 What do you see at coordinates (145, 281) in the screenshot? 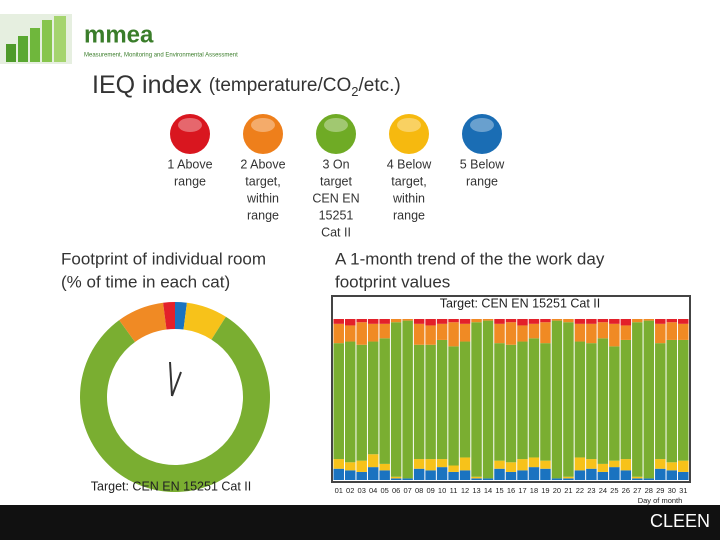
I see `left-heading: (% of time in each cat)` at bounding box center [145, 281].